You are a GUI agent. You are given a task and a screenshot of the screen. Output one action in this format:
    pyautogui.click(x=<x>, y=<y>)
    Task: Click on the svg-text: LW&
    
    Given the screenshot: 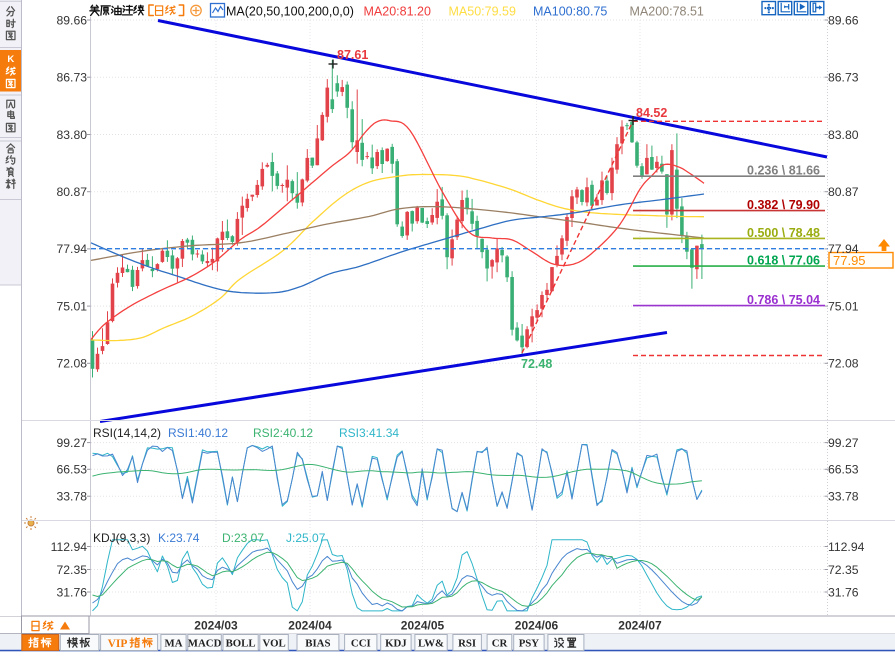 What is the action you would take?
    pyautogui.click(x=431, y=644)
    